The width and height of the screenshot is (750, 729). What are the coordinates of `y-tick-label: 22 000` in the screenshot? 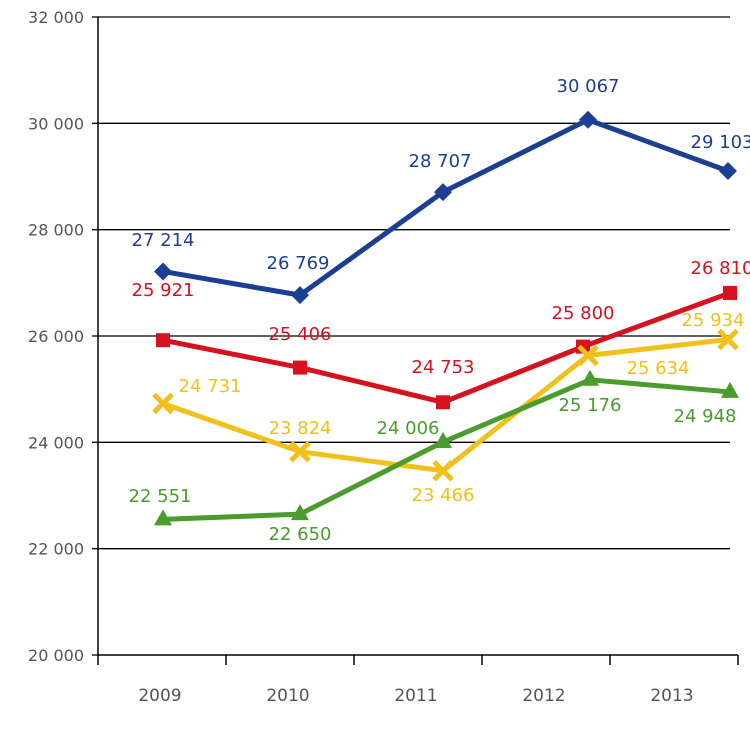 It's located at (56, 549).